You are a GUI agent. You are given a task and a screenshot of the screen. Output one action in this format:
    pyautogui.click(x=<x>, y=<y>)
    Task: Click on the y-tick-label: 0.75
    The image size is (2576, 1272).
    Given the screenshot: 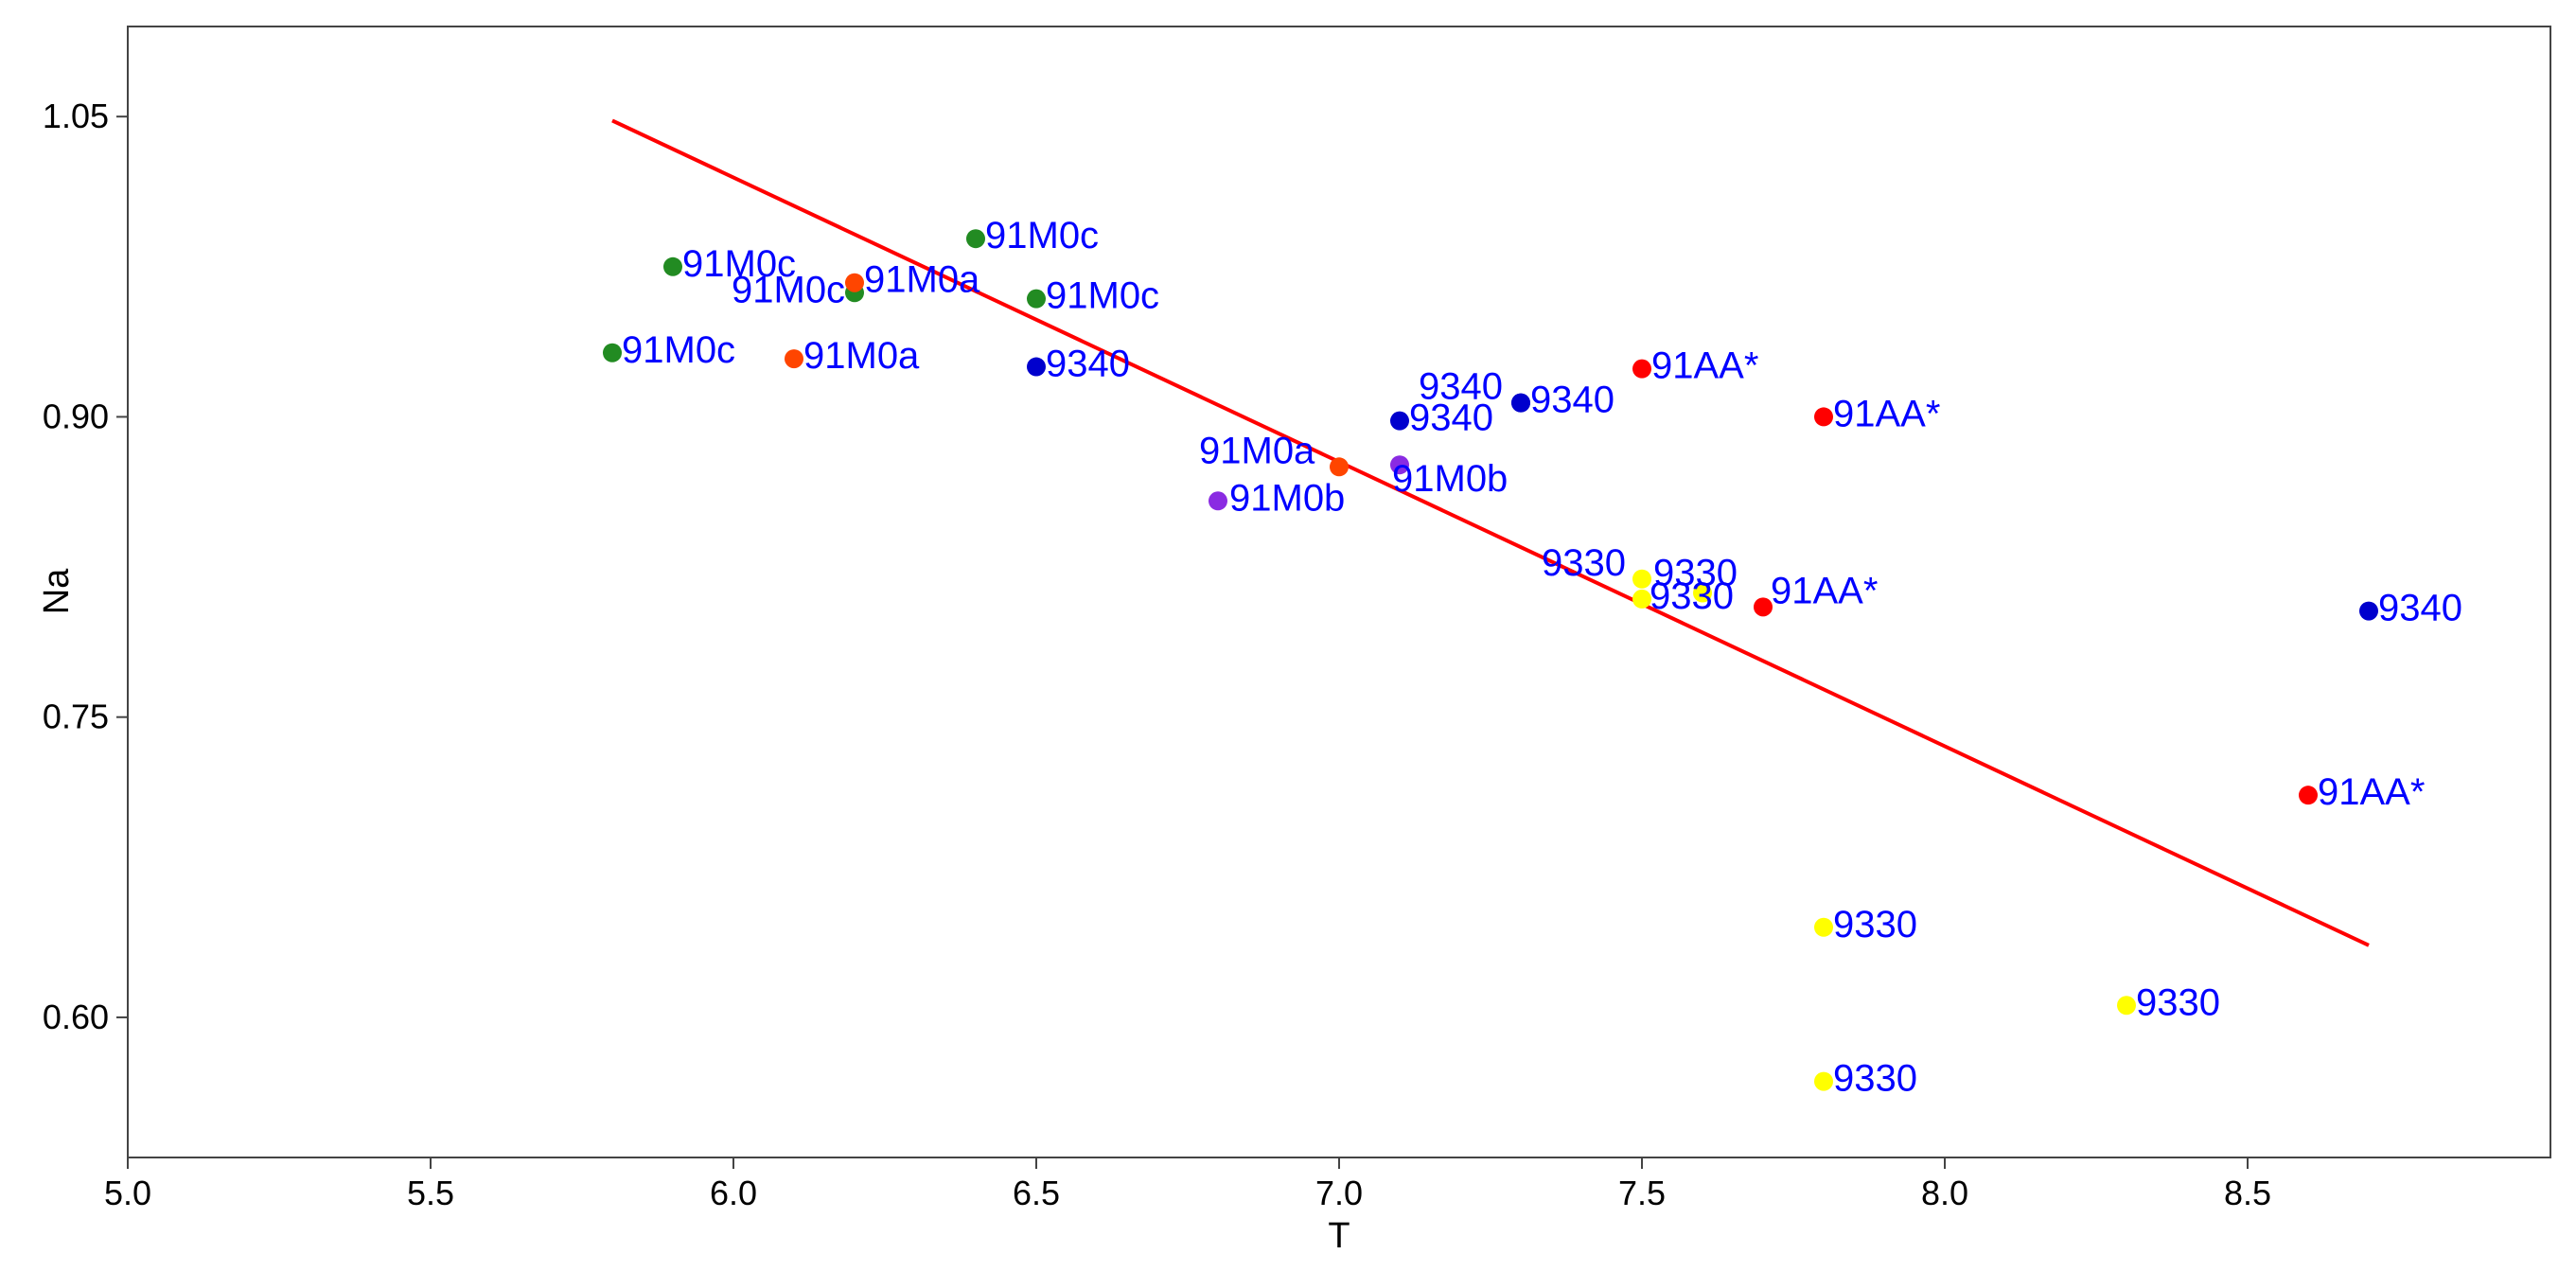 What is the action you would take?
    pyautogui.click(x=76, y=717)
    